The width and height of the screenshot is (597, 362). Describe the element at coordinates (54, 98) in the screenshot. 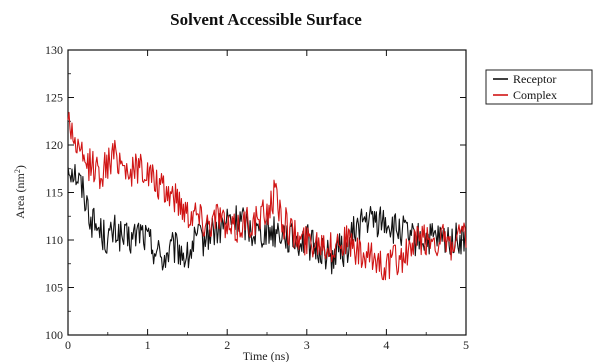

I see `y-tick-label: 125` at that location.